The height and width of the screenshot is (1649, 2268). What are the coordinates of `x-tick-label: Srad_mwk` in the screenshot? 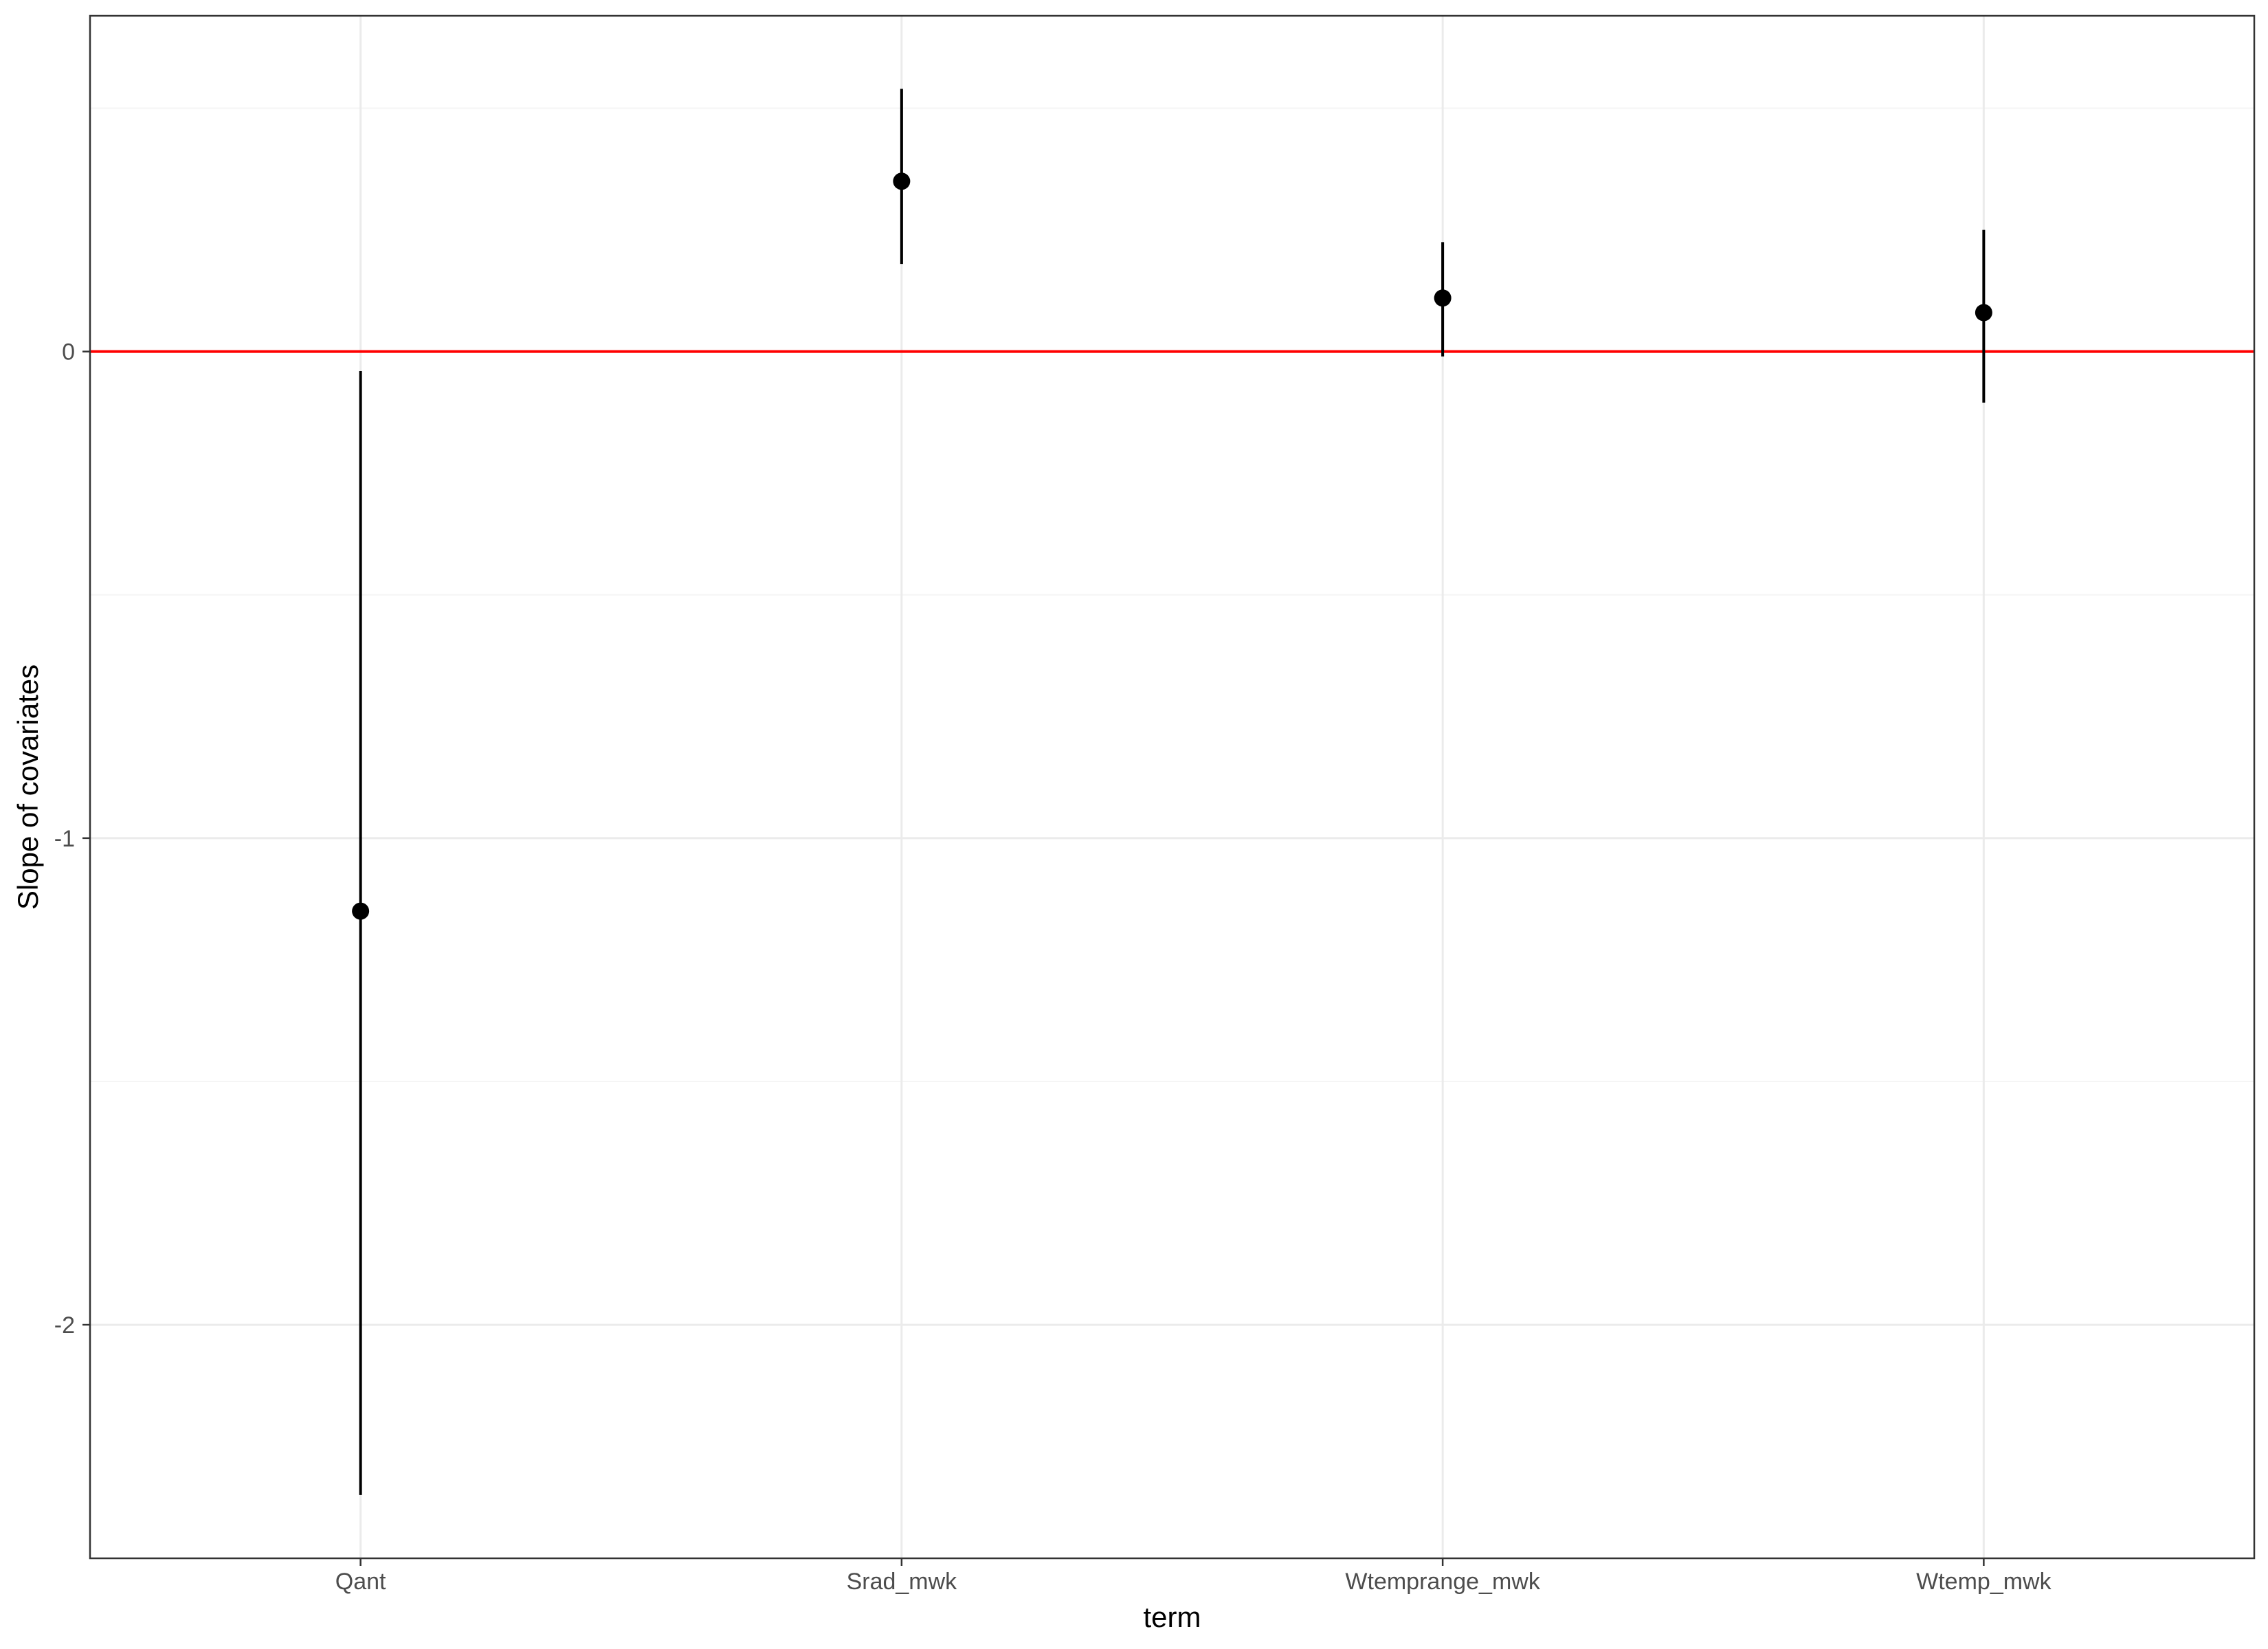 It's located at (903, 1582).